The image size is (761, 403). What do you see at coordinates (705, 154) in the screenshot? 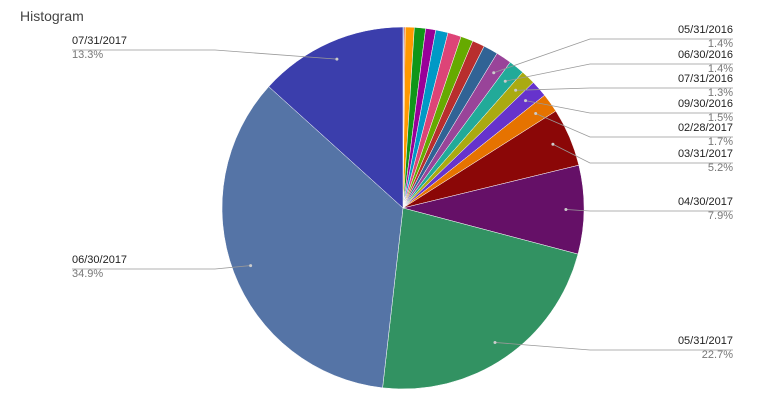
I see `slice-label: 03/31/2017` at bounding box center [705, 154].